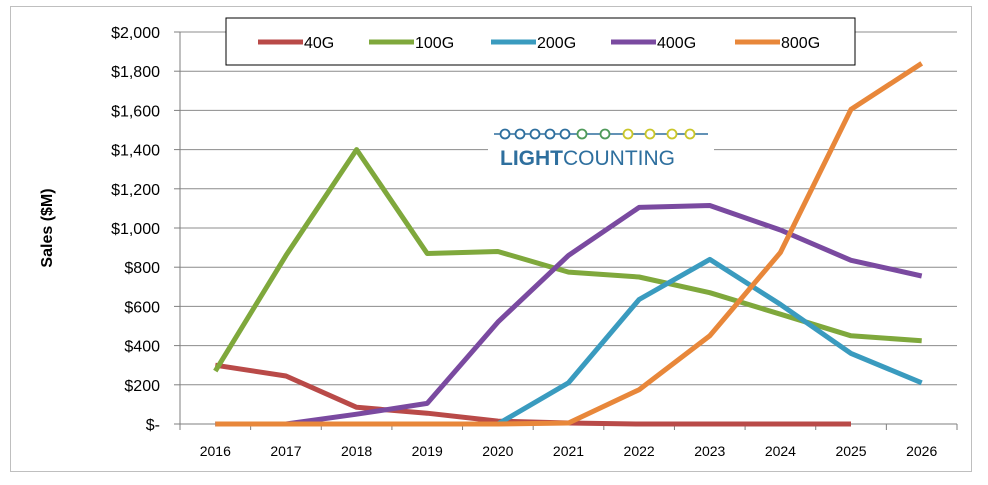 The image size is (988, 485). What do you see at coordinates (319, 43) in the screenshot?
I see `legend-label-40g: 40G` at bounding box center [319, 43].